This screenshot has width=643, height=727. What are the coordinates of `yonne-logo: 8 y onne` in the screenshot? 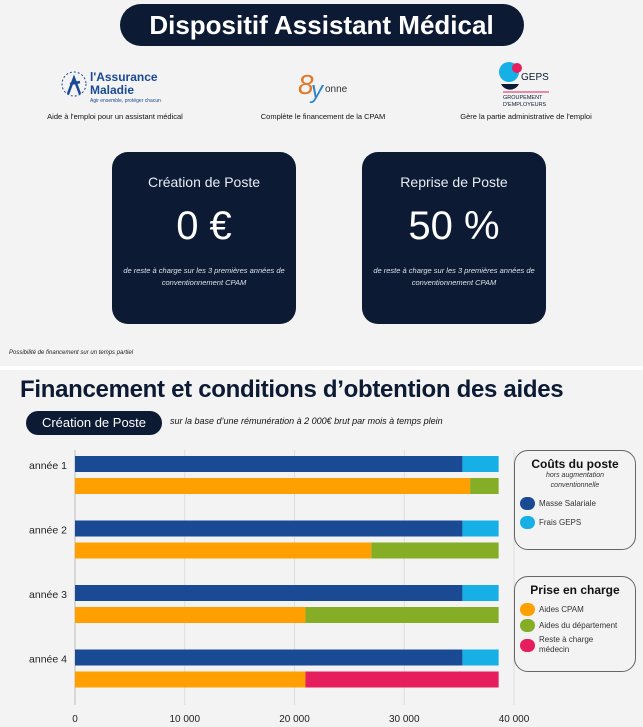 It's located at (323, 84).